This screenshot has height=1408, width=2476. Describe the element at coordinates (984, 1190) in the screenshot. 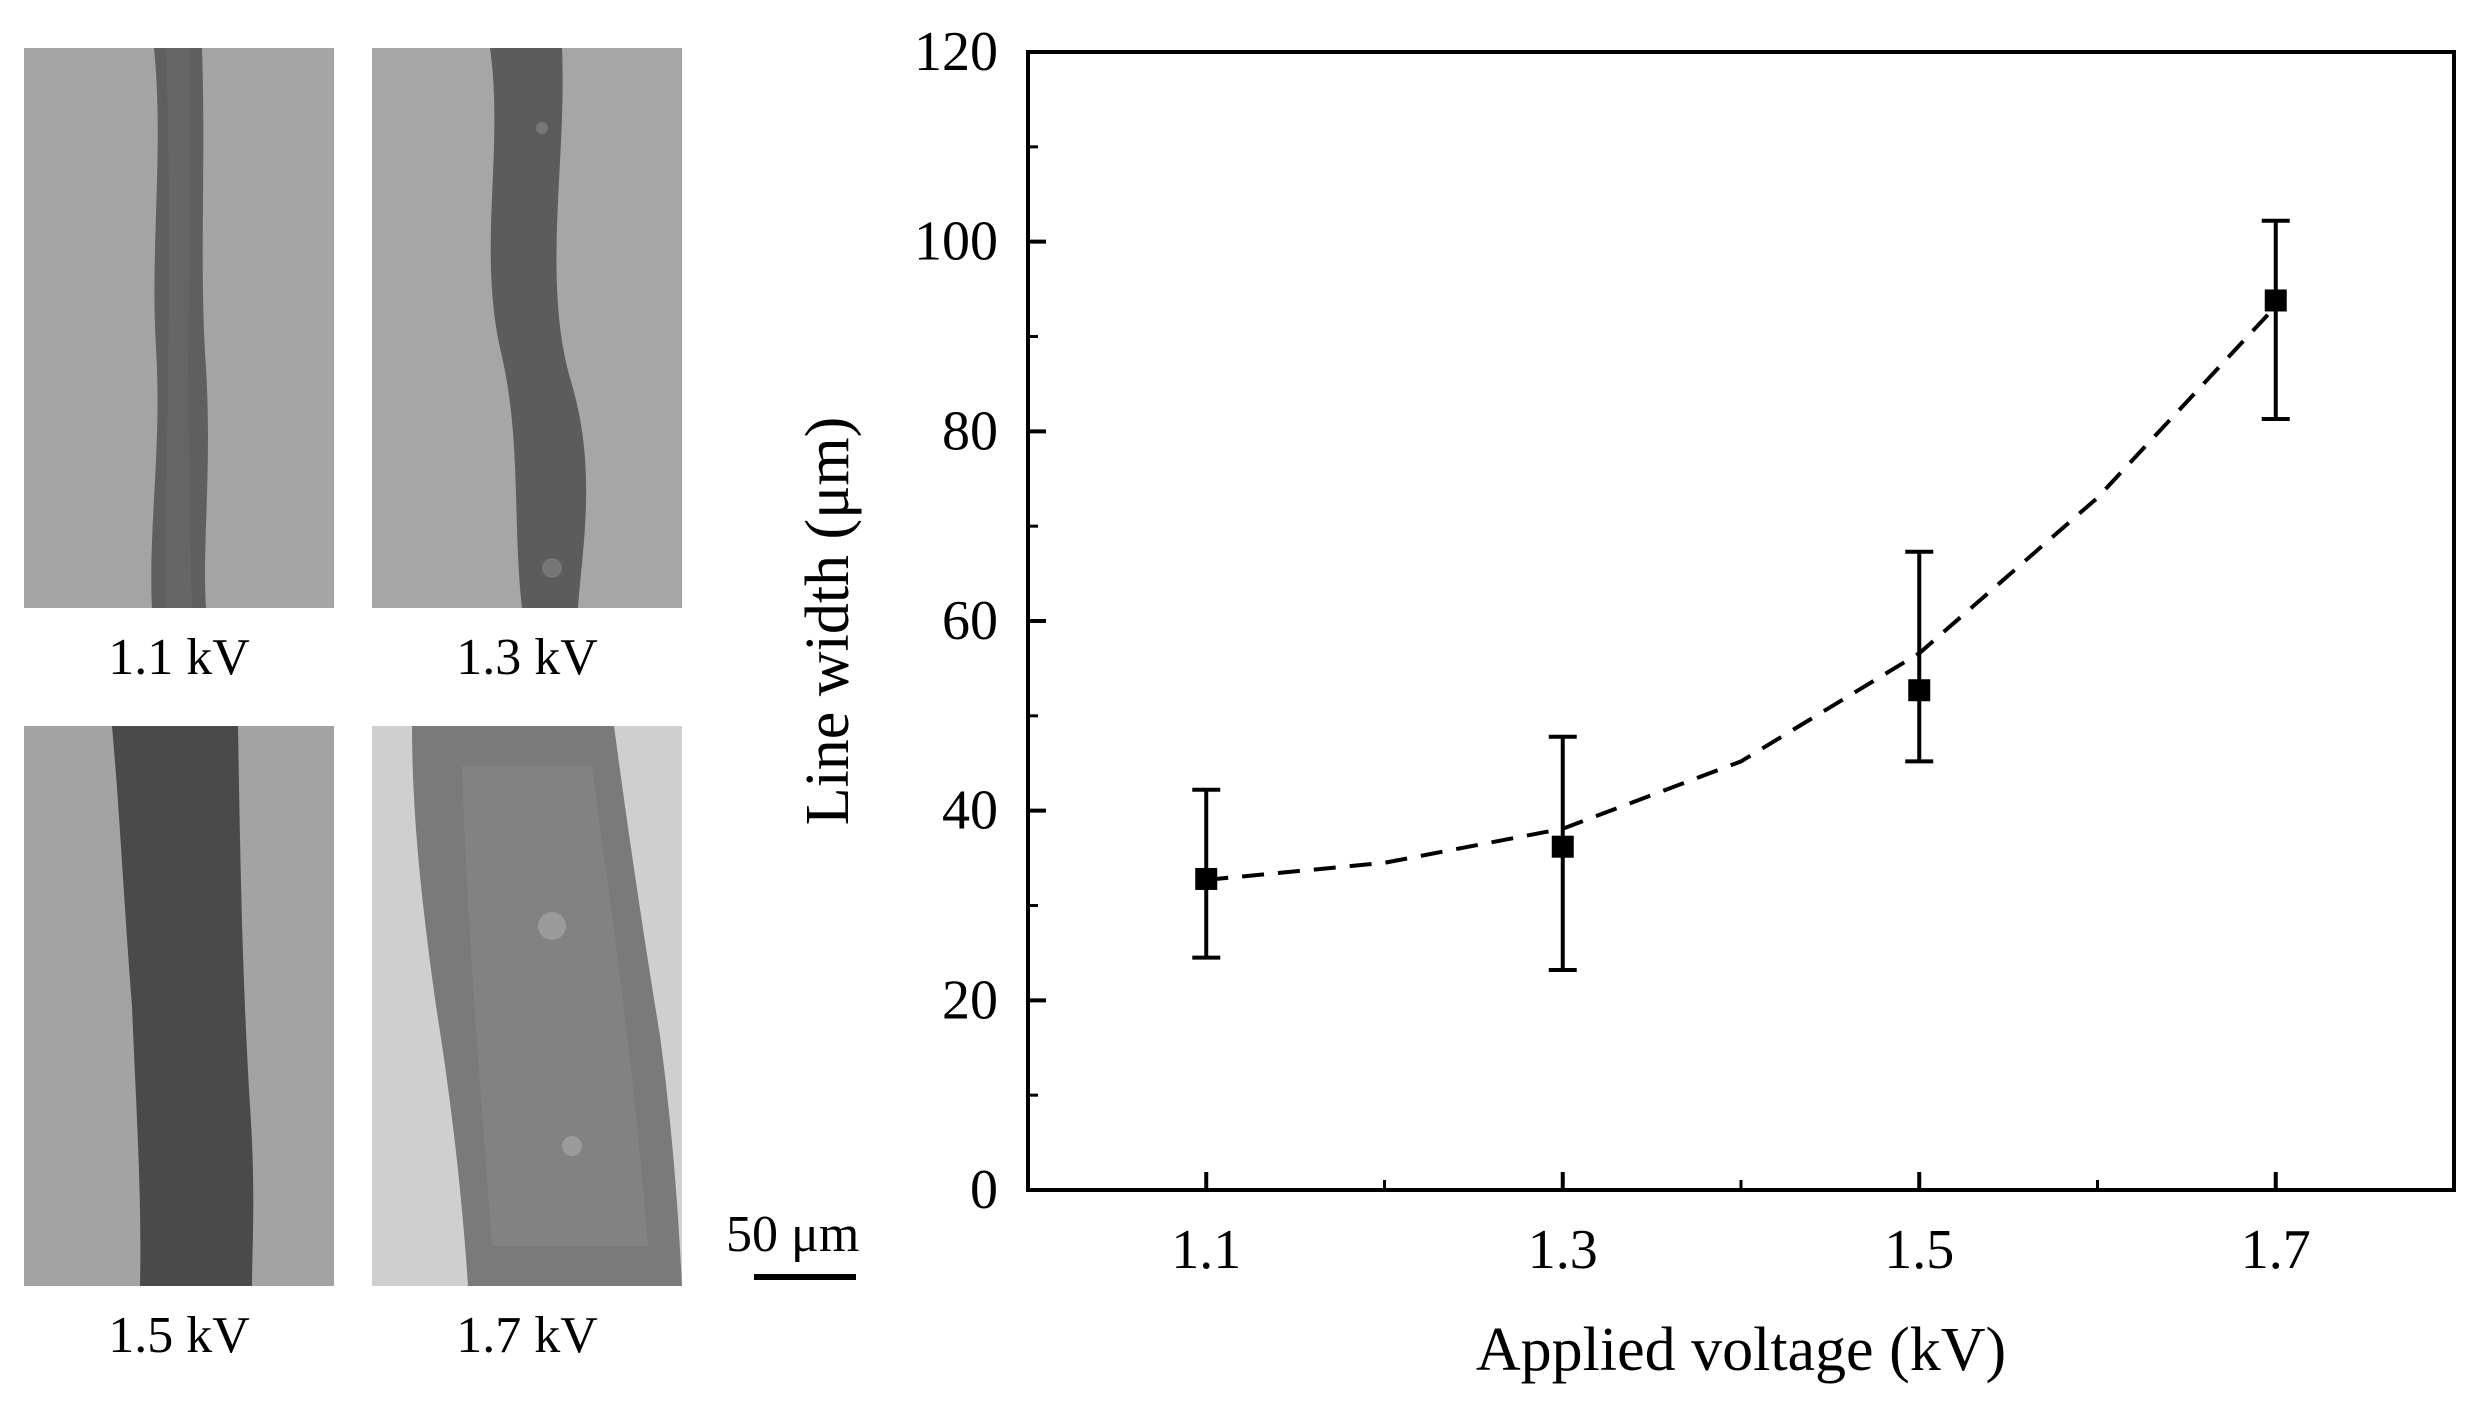

I see `y-tick-label: 0` at that location.